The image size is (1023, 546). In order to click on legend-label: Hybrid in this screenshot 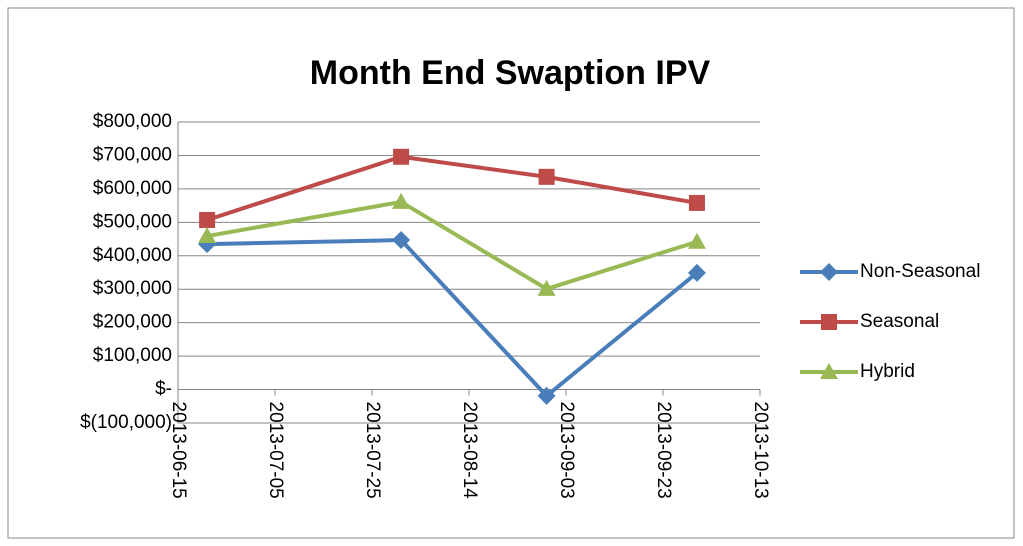, I will do `click(887, 371)`.